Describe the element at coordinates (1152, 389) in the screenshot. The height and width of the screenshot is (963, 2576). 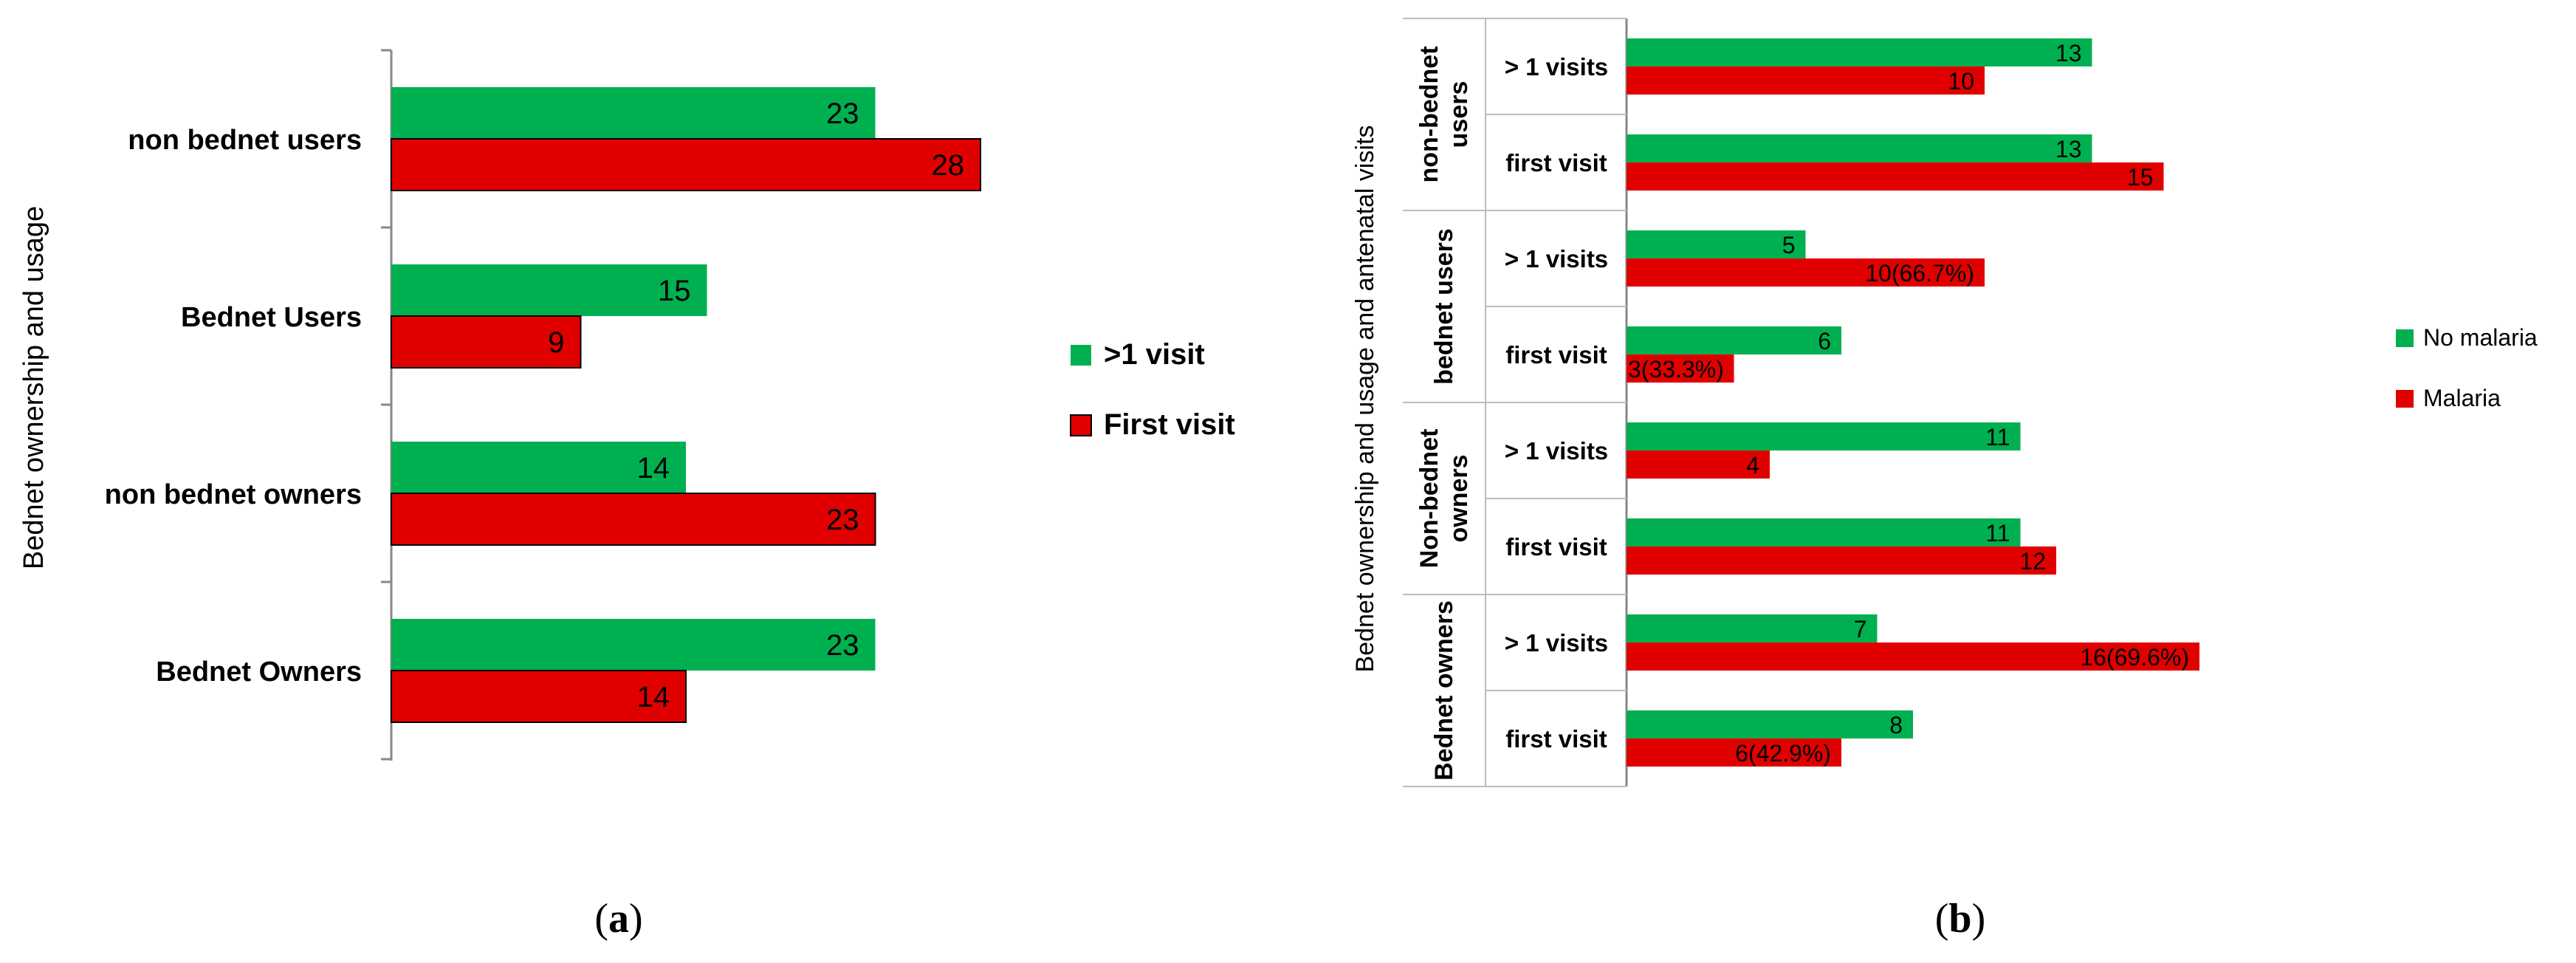
I see `panel-a-legend: >1 visit First visit` at that location.